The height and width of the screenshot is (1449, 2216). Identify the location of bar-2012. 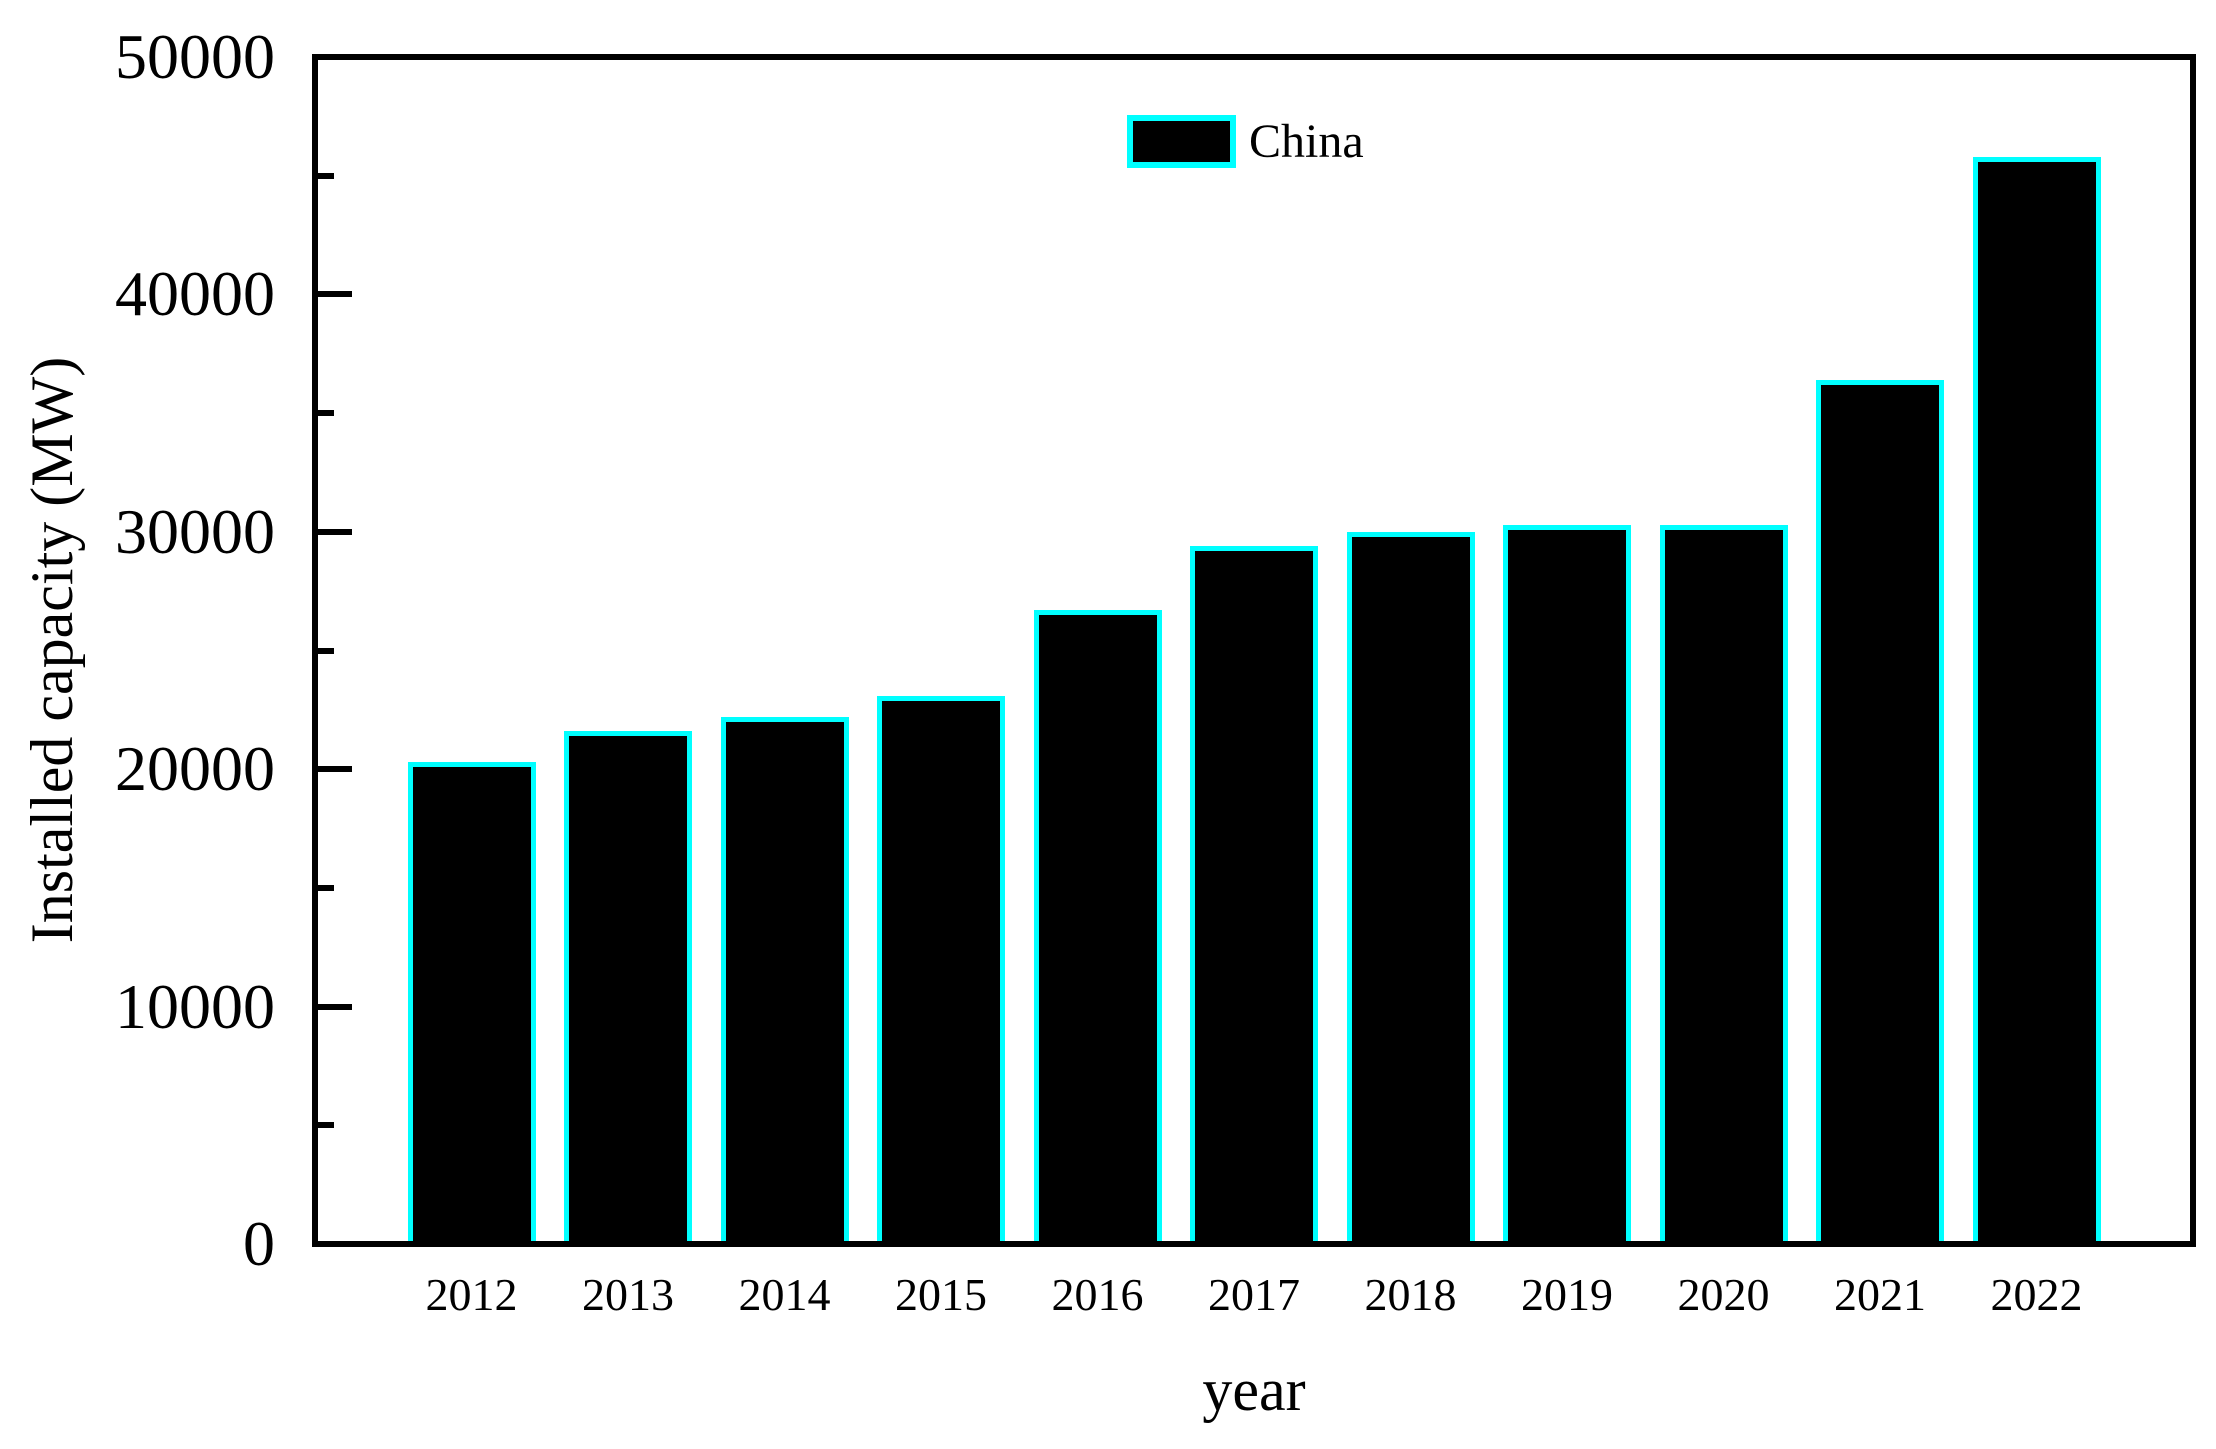
(471, 1003).